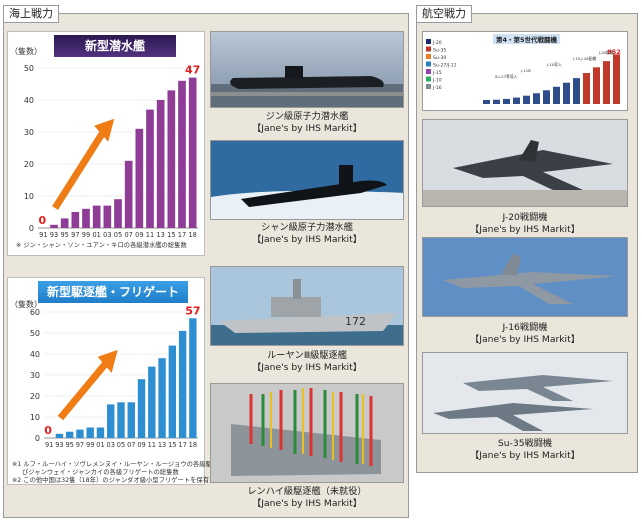 This screenshot has height=521, width=642. I want to click on destroyer-chart-note-1: ※1 ルフ・ルーハイ・ソヴレメンヌイ・ルーヤン・ルージョウの各級駆逐艦及, so click(121, 464).